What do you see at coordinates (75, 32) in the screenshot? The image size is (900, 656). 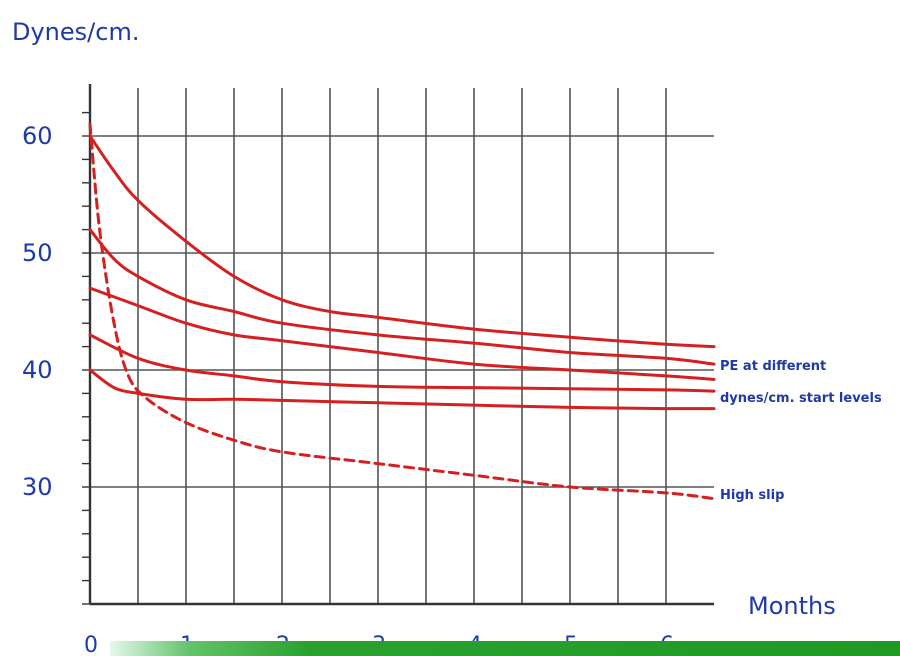 I see `y-axis-title: Dynes/cm.` at bounding box center [75, 32].